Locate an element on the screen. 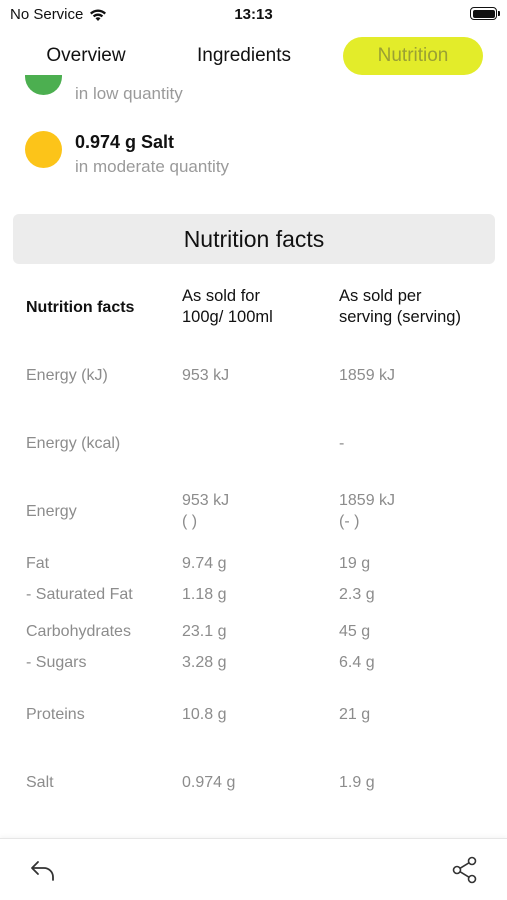 The height and width of the screenshot is (900, 507). row-serving: 19 g is located at coordinates (355, 563).